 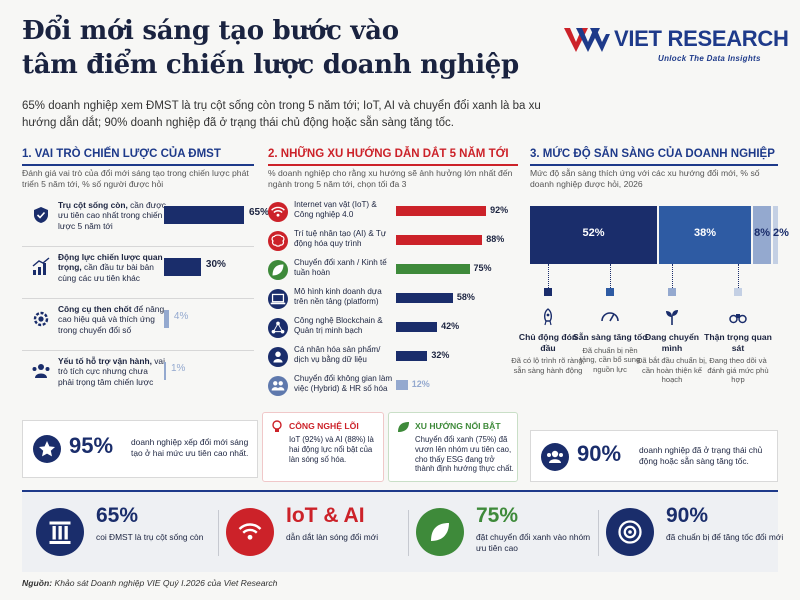 What do you see at coordinates (440, 355) in the screenshot?
I see `trend-value: 32%` at bounding box center [440, 355].